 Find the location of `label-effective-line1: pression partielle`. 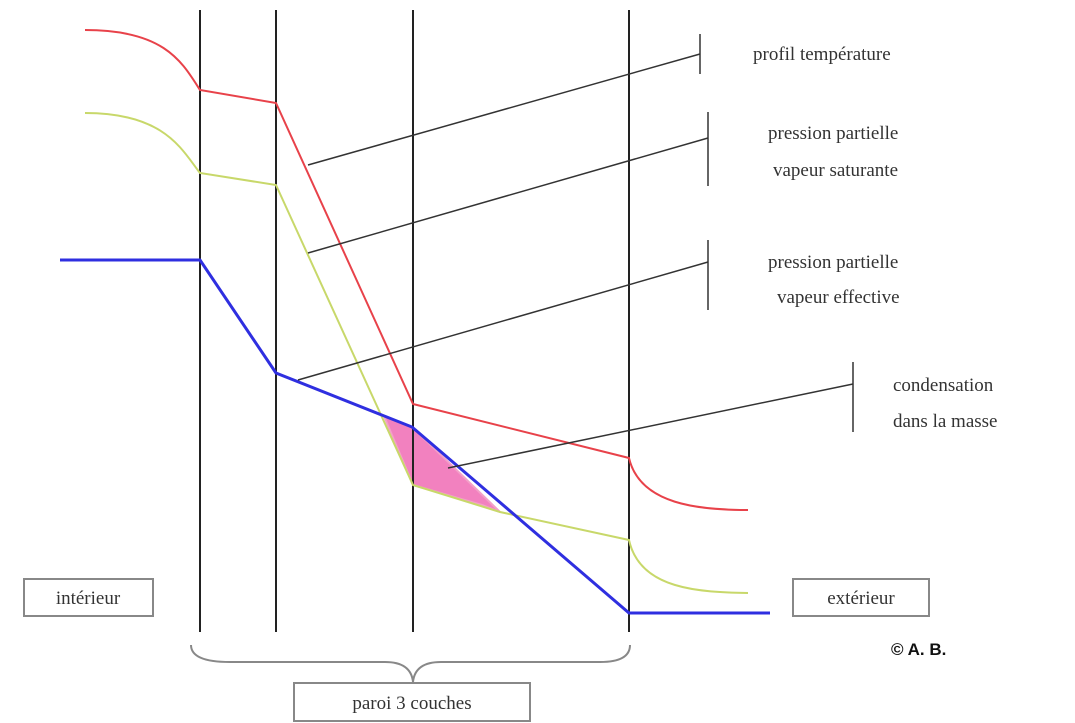

label-effective-line1: pression partielle is located at coordinates (833, 262).